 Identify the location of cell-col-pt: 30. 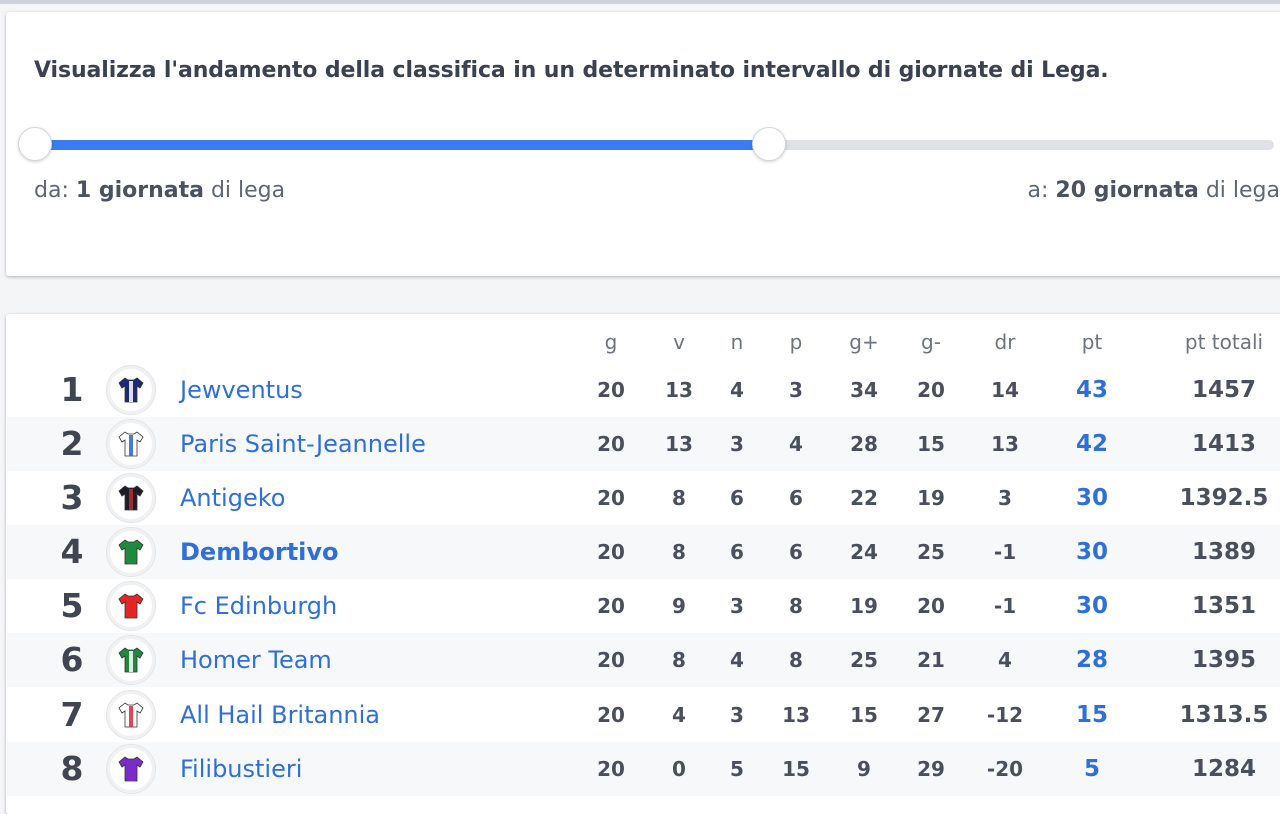
(1091, 606).